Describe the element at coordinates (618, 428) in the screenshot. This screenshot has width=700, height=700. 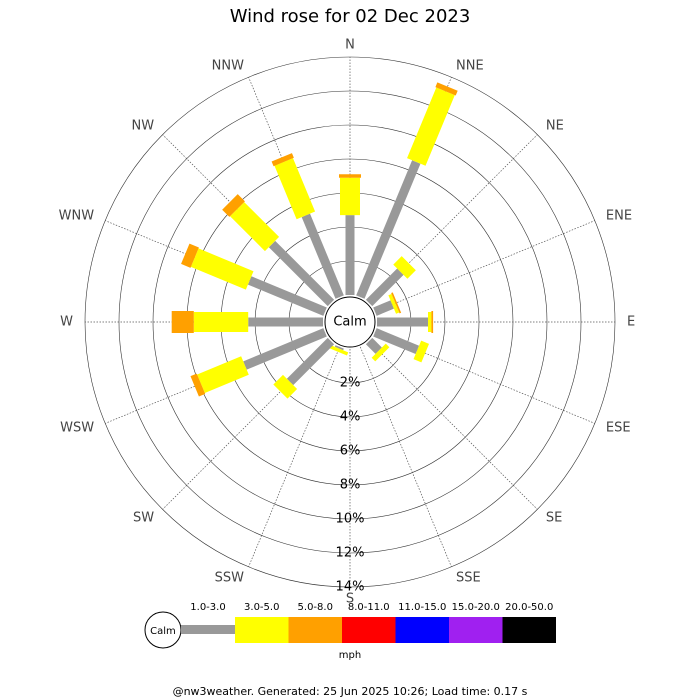
I see `direction-label: ESE` at that location.